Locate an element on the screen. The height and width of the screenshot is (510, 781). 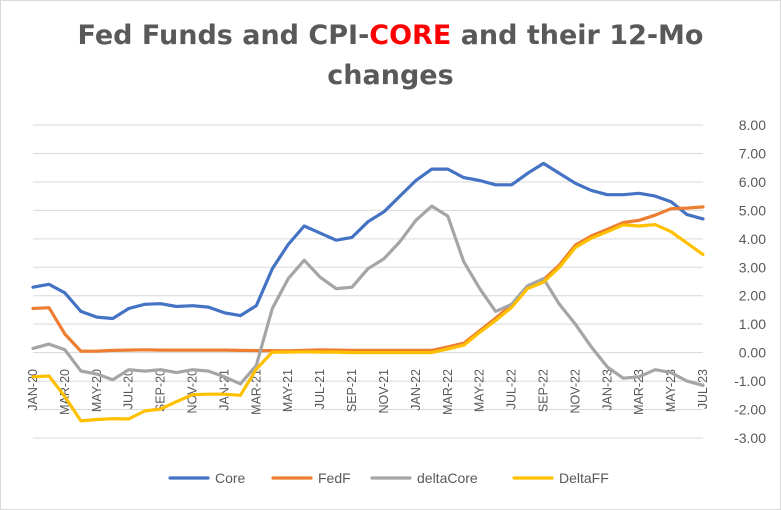
title-highlight: CORE is located at coordinates (410, 35).